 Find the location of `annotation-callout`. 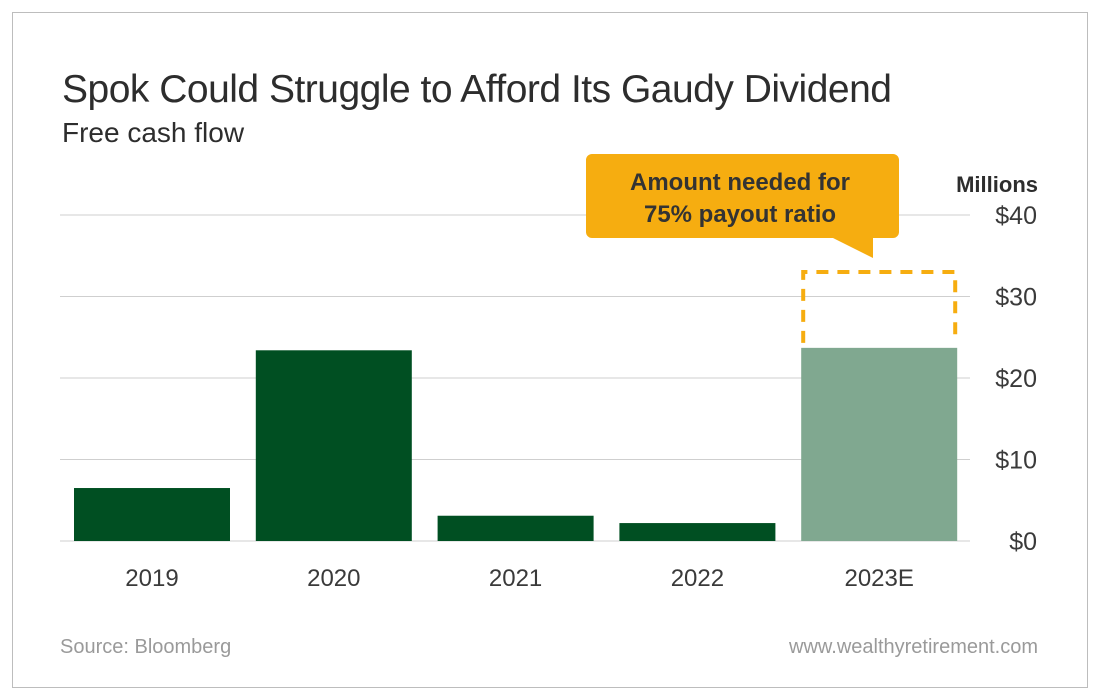

annotation-callout is located at coordinates (742, 206).